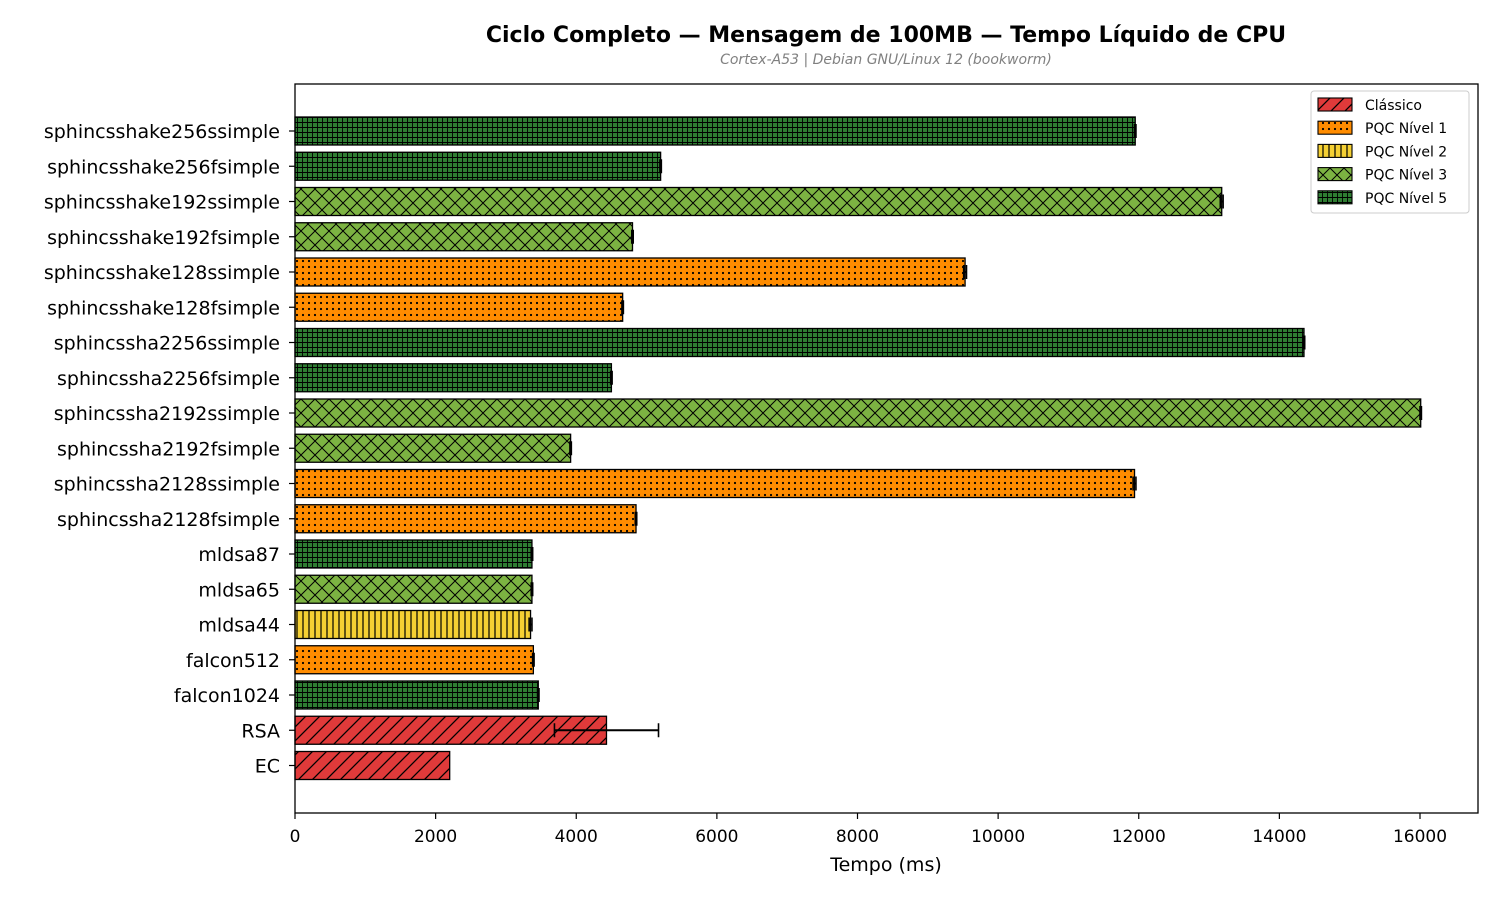 This screenshot has height=900, width=1500. I want to click on errorbar-sphincsshake256fsimple, so click(661, 166).